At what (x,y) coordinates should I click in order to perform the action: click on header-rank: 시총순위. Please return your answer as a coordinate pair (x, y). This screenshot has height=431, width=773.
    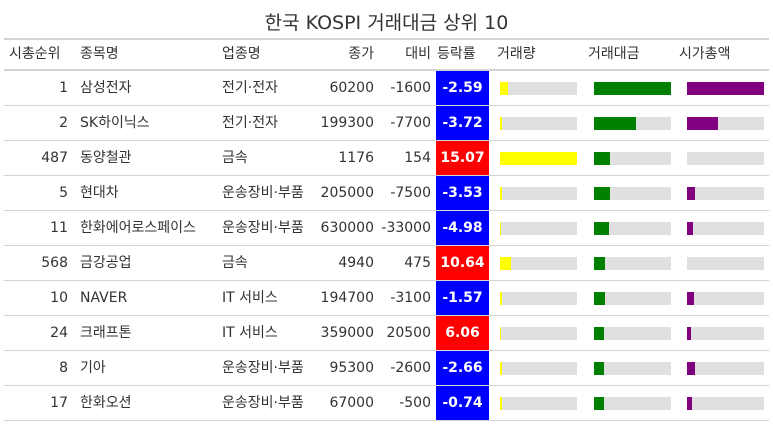
    Looking at the image, I should click on (35, 54).